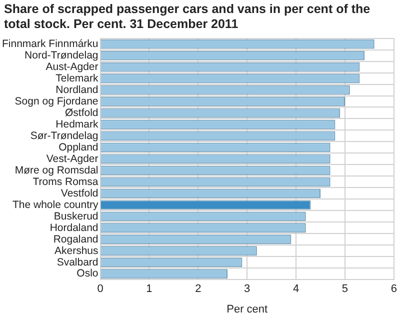 This screenshot has width=400, height=320. I want to click on x-tick-label: 0, so click(100, 289).